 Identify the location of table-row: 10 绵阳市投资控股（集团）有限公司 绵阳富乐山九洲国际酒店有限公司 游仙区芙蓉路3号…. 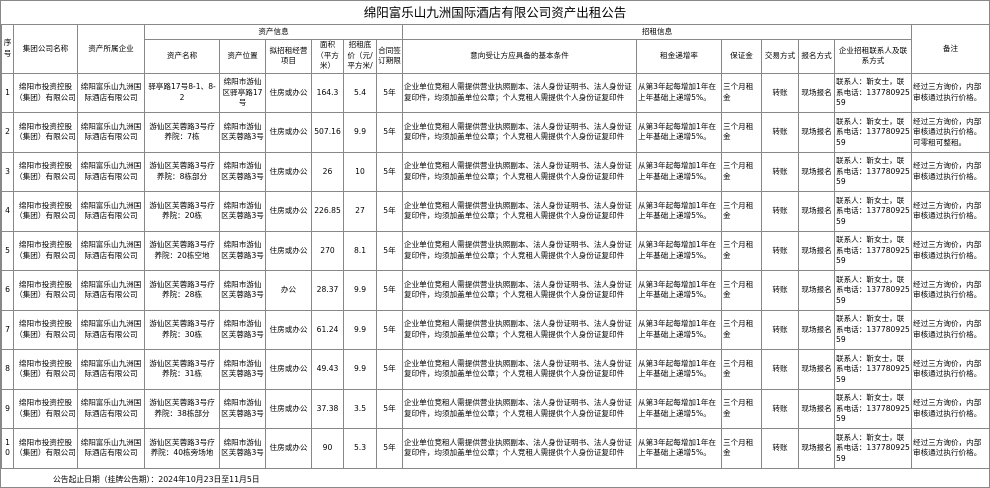
(495, 448).